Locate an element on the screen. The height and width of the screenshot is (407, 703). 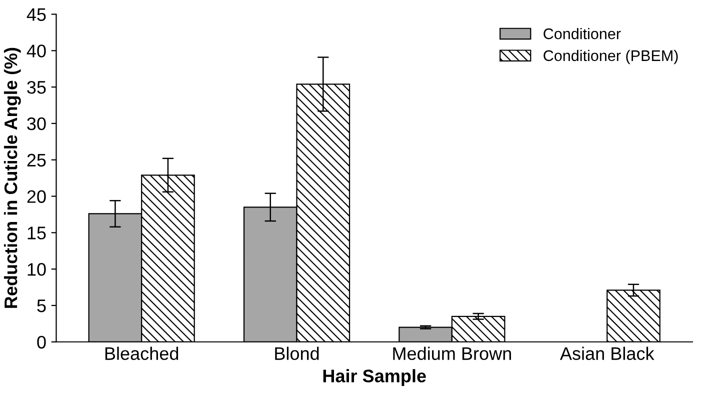
y-tick-label: 10 is located at coordinates (37, 269).